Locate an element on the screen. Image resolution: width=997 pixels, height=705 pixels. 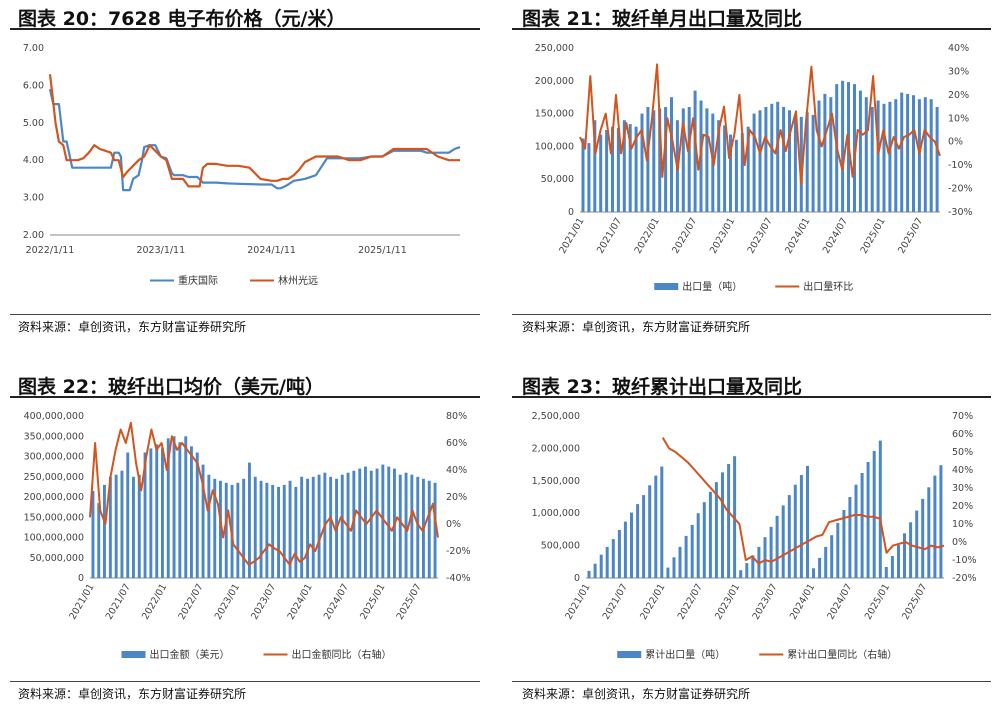
chart-title: 图表 21：玻纤单月出口量及同比 is located at coordinates (662, 19).